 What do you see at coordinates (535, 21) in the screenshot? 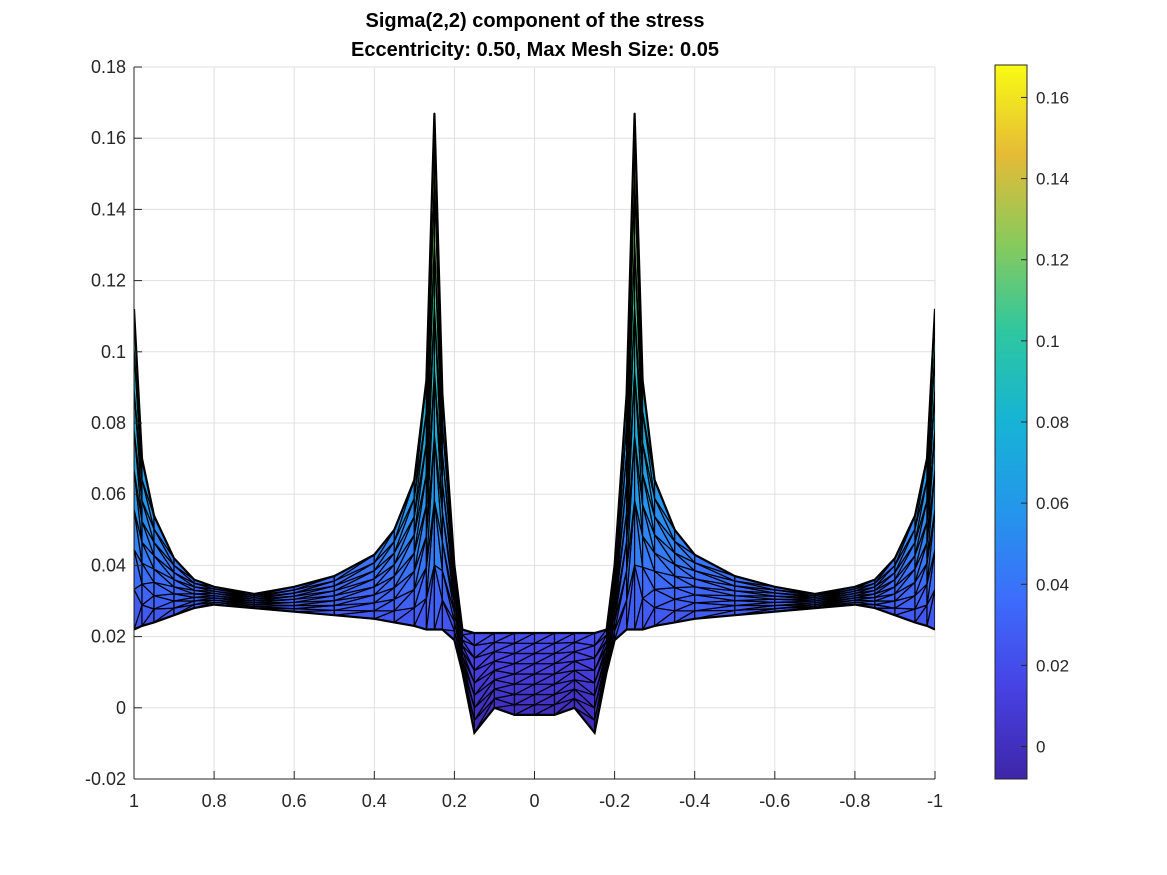
I see `chart-title: Sigma(2,2) component of the stress` at bounding box center [535, 21].